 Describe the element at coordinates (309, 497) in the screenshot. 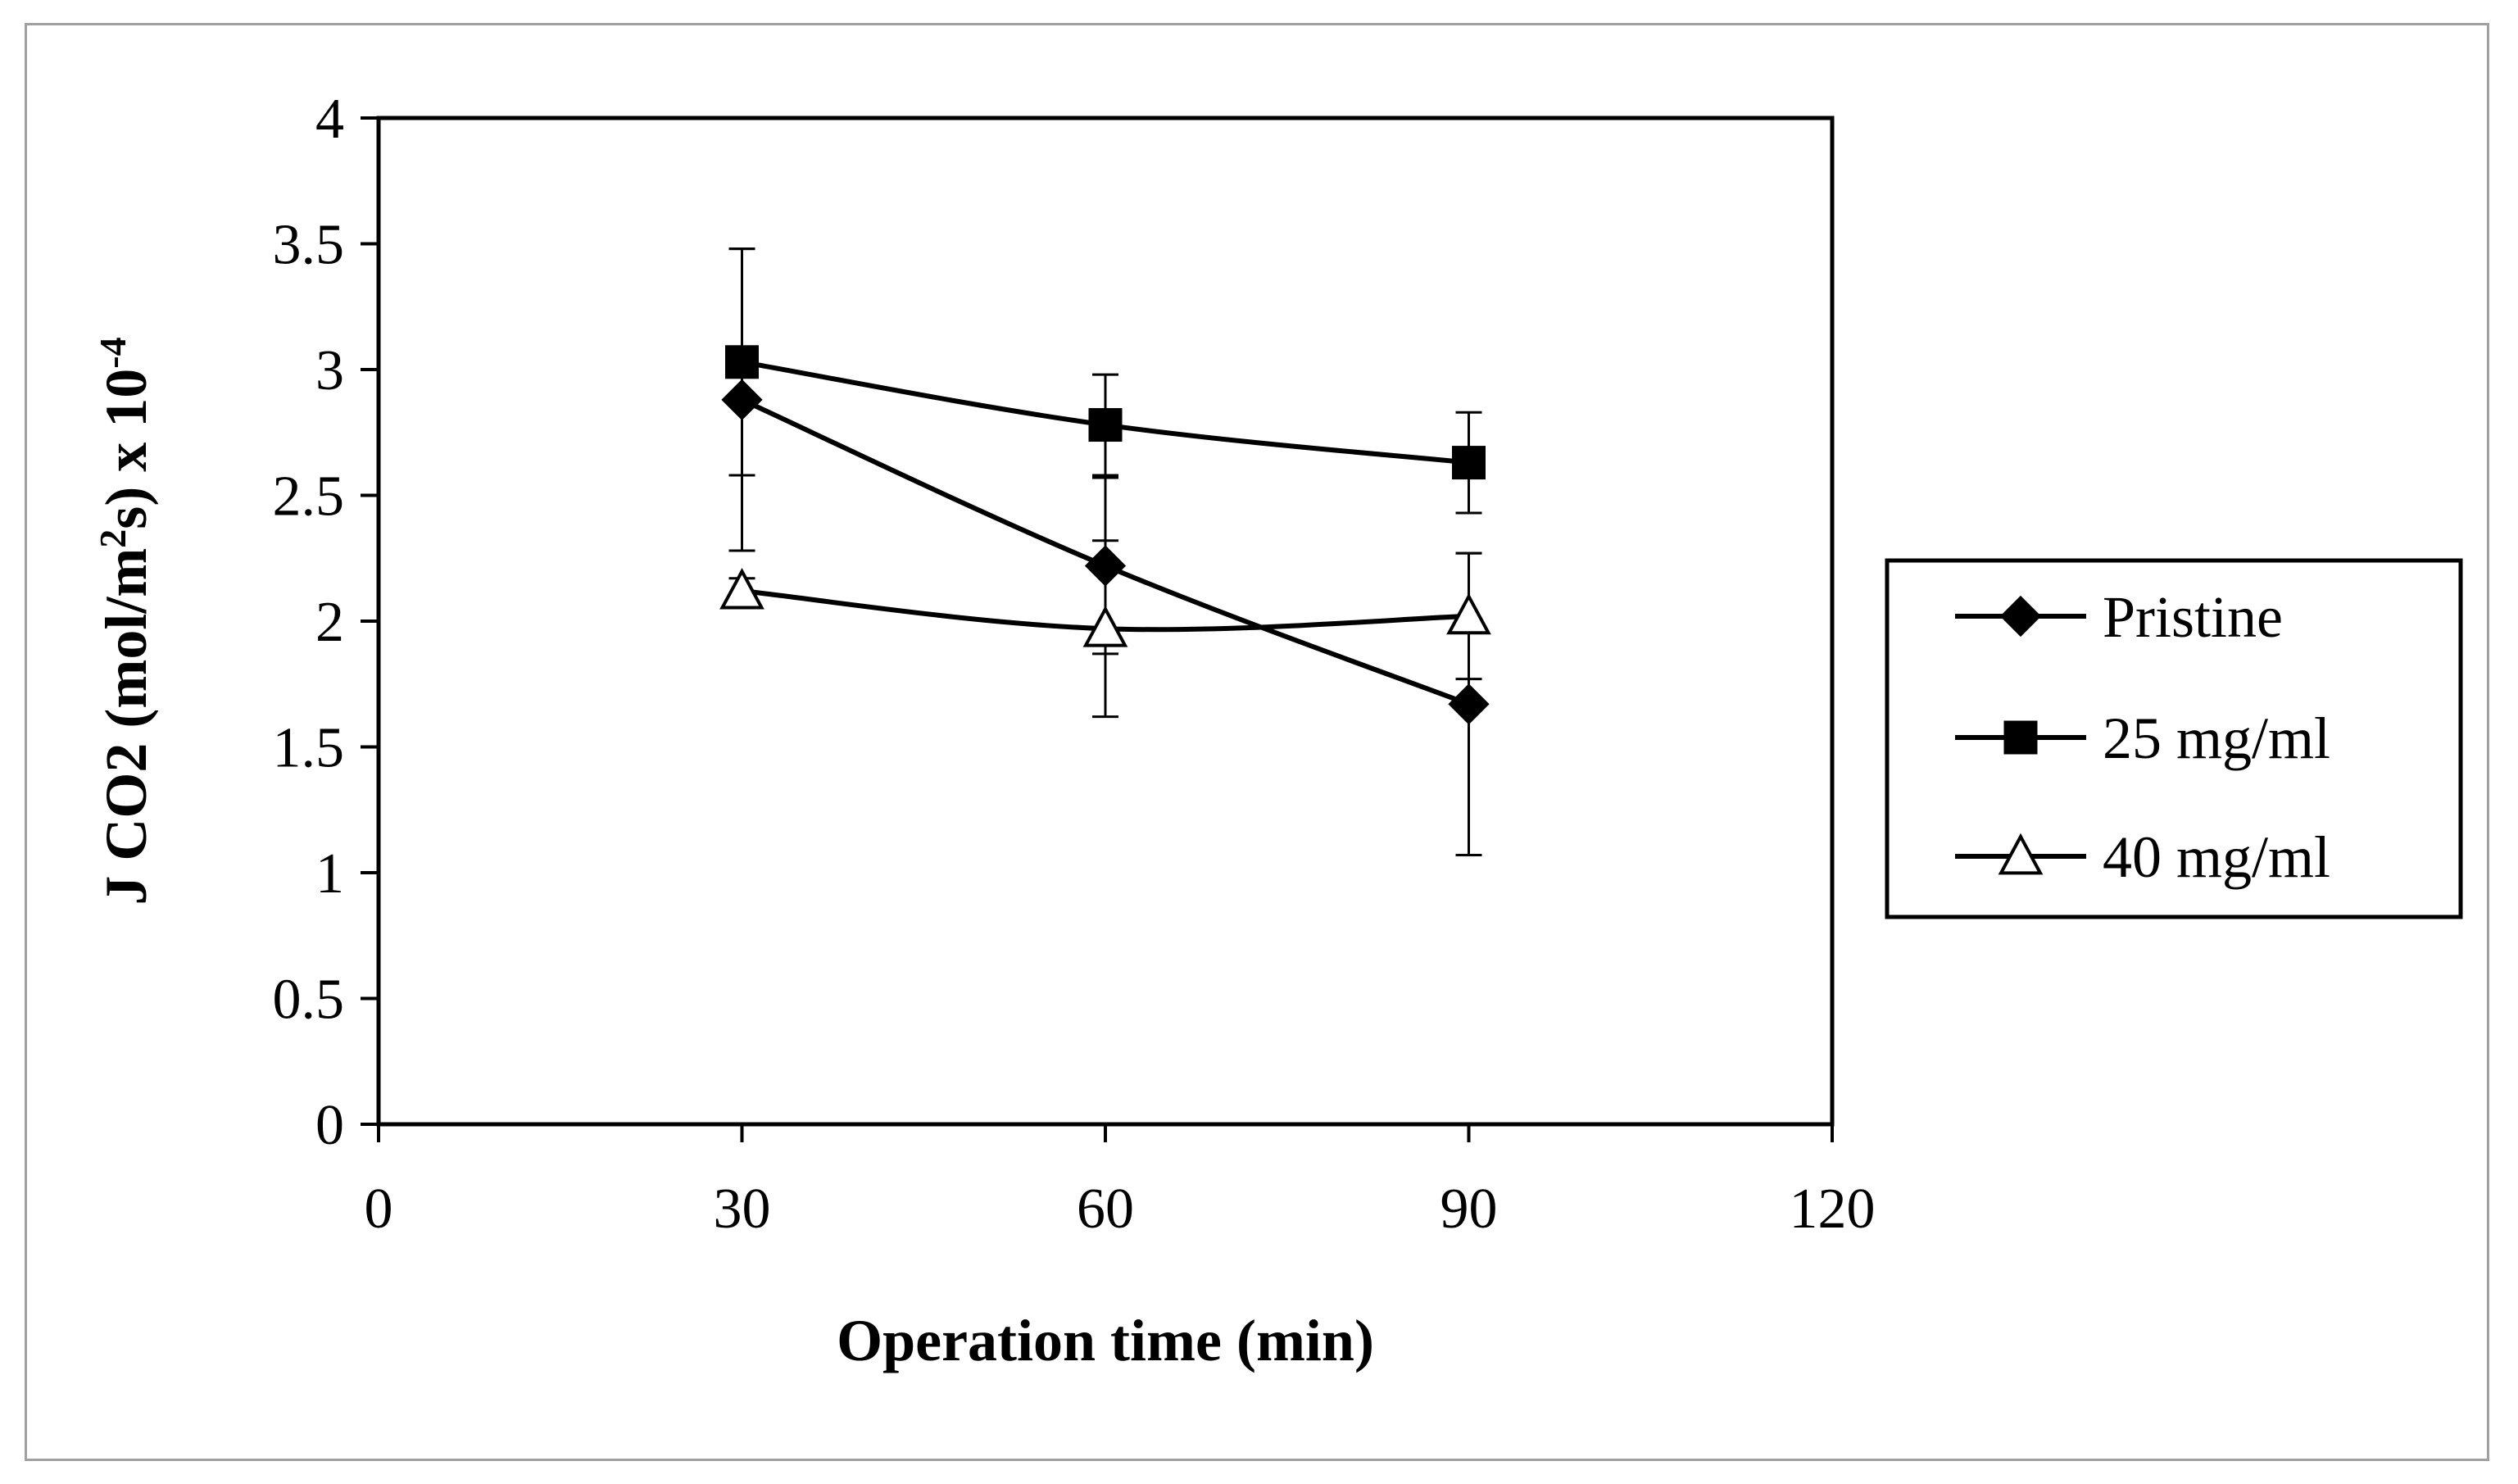

I see `y-tick-label-5: 2.5` at that location.